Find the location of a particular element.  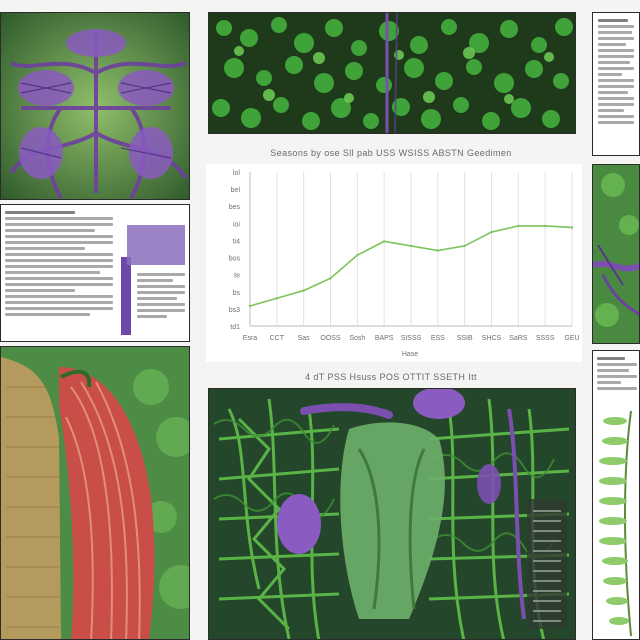

y-tick-label: ti4 is located at coordinates (237, 241).